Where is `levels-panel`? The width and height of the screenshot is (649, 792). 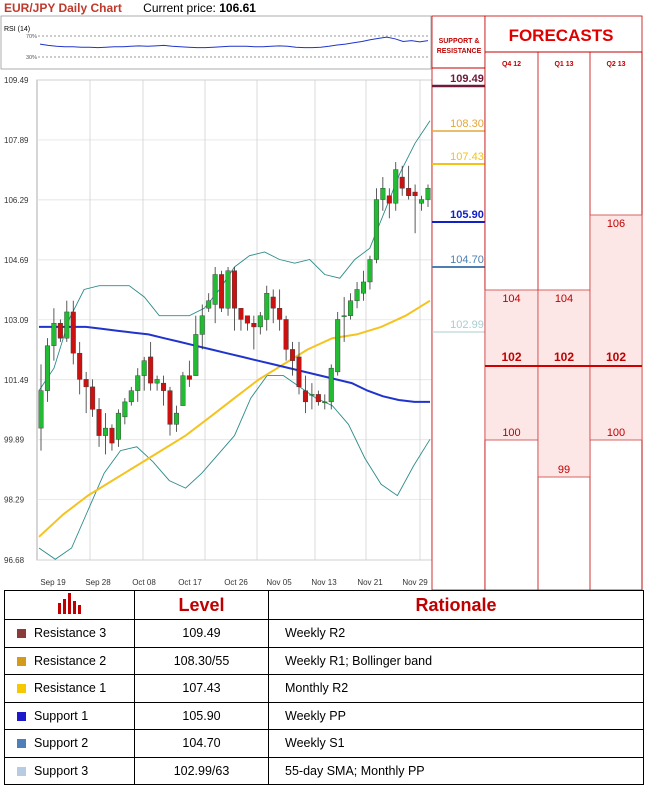
levels-panel is located at coordinates (458, 302).